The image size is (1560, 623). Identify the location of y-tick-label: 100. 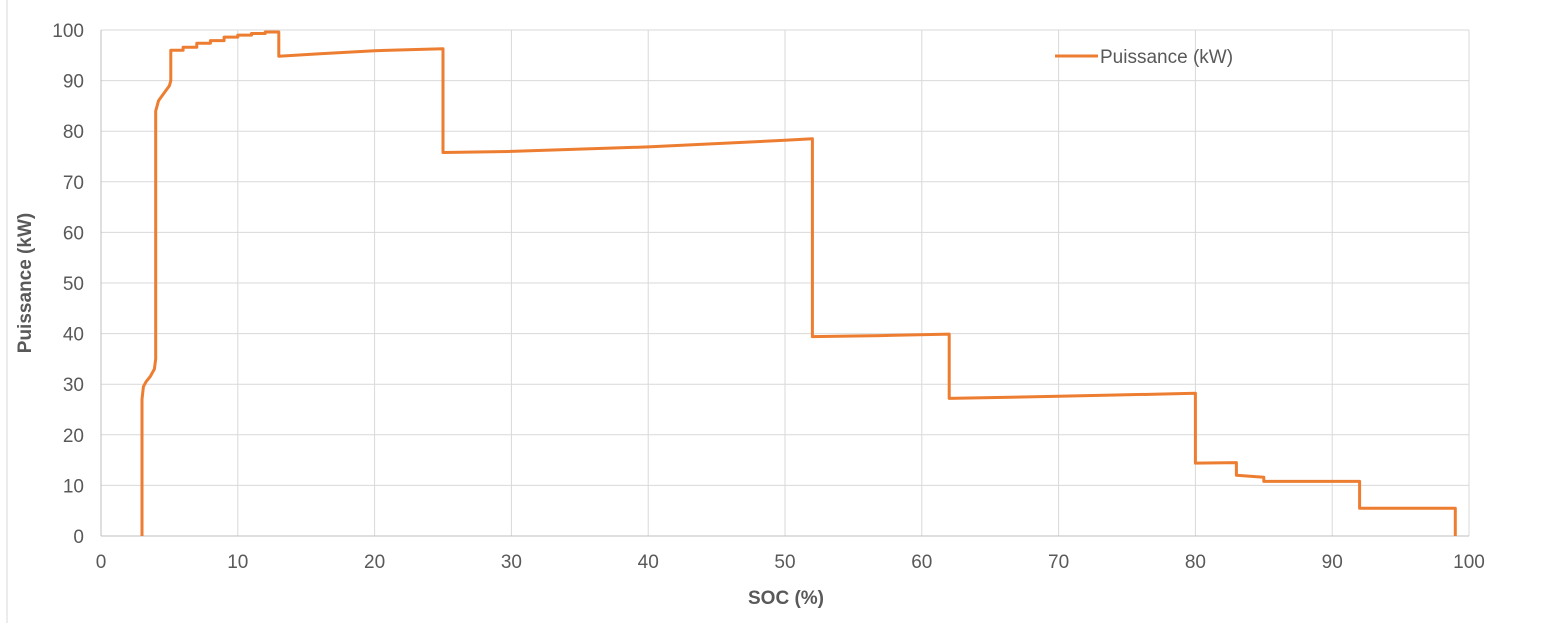
(68, 31).